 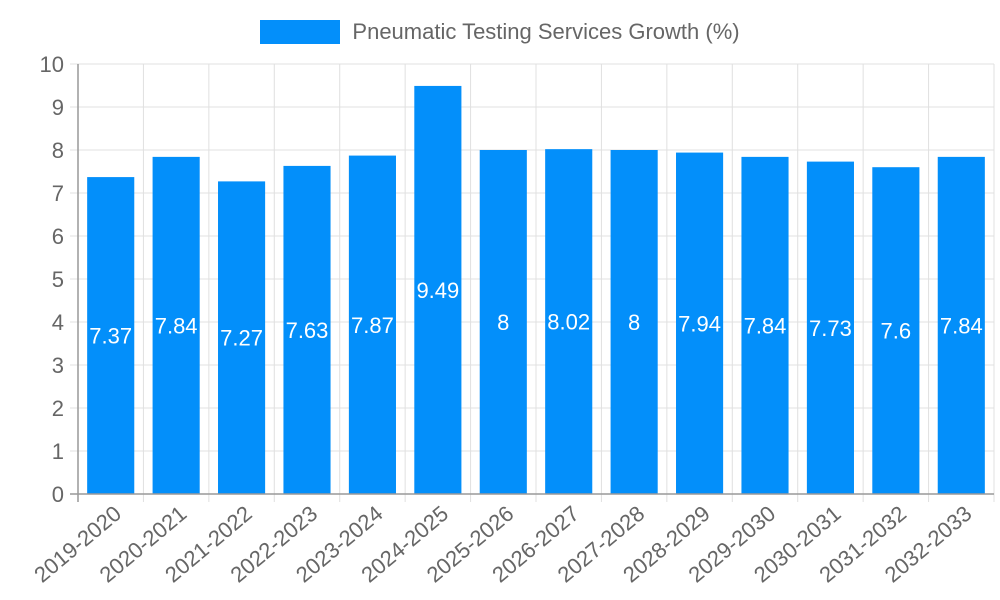 I want to click on bar-value-label: 7.73, so click(x=830, y=328).